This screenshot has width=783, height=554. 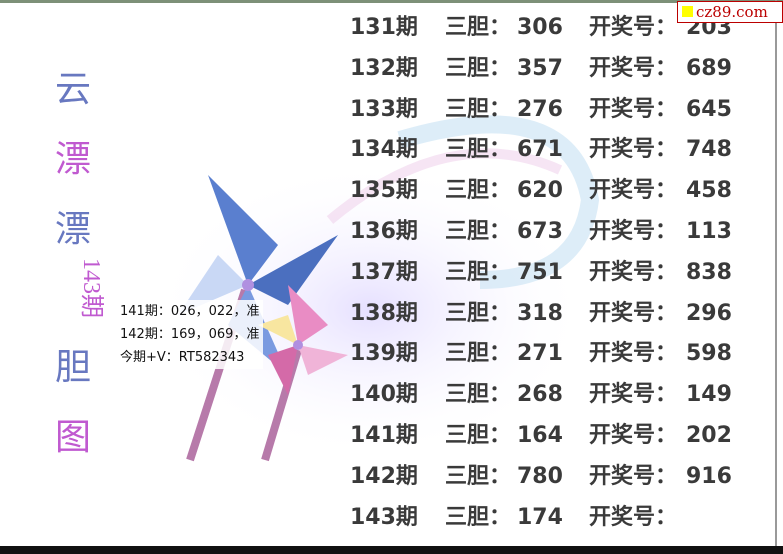 I want to click on sandan-value: 306, so click(x=540, y=27).